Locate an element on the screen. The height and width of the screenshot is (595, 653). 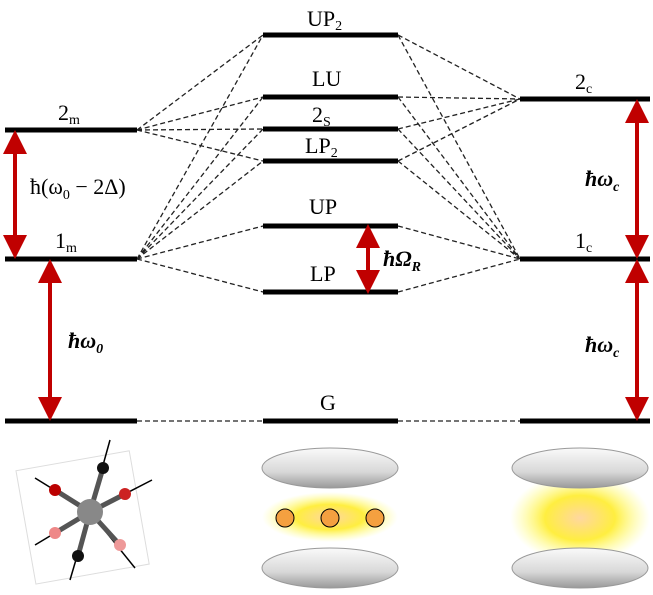
label-text: ħ(ω is located at coordinates (46, 186).